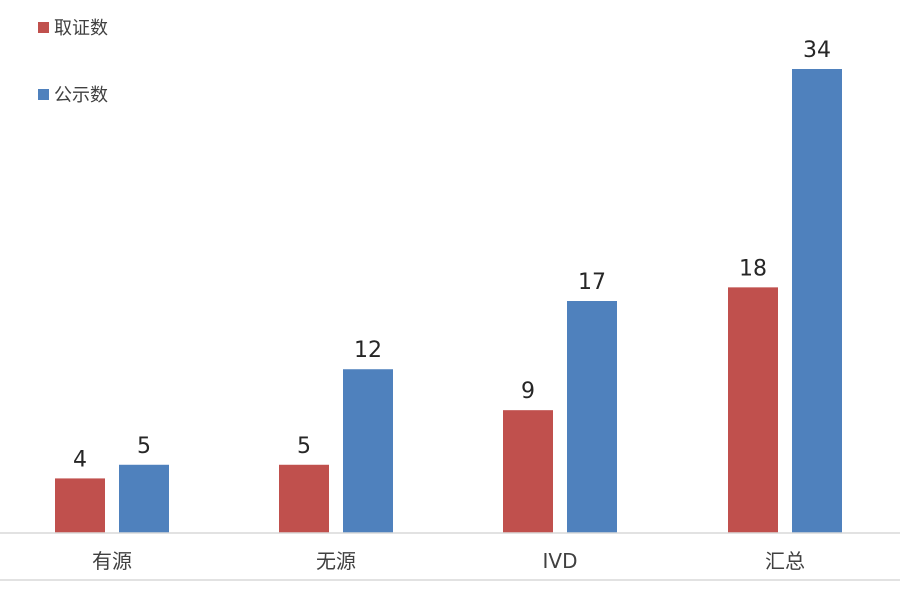  What do you see at coordinates (81, 95) in the screenshot?
I see `legend-label-series-2: 公示数` at bounding box center [81, 95].